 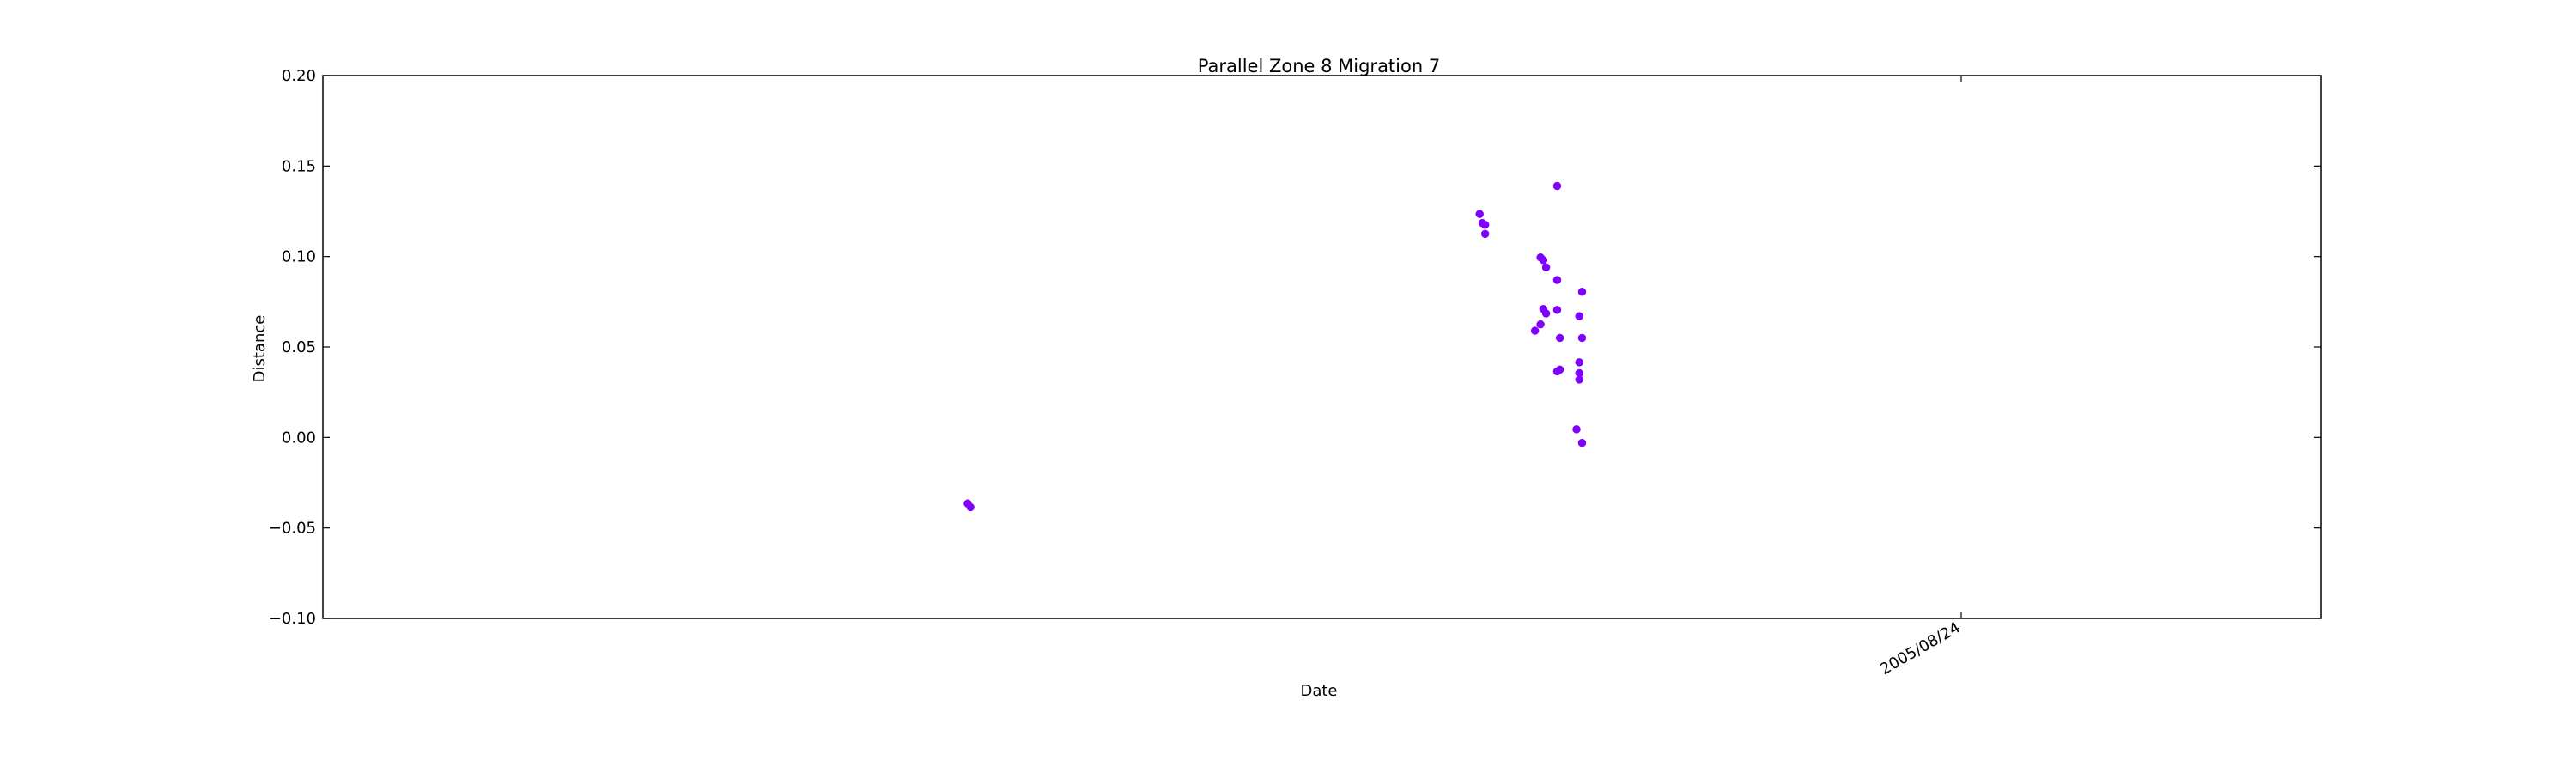 I want to click on y-tick-label: −0.05, so click(x=292, y=529).